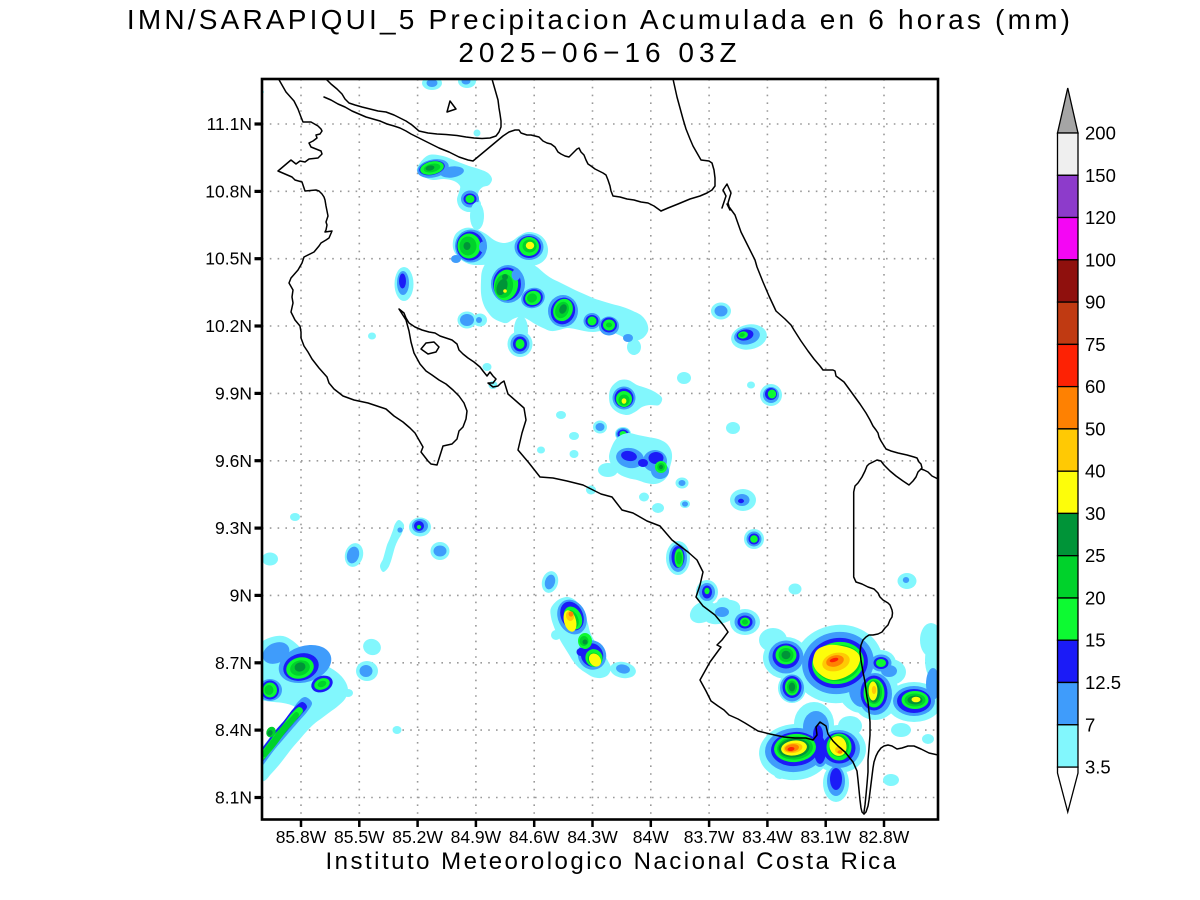 The image size is (1200, 900). Describe the element at coordinates (1095, 598) in the screenshot. I see `svg-text: 20` at that location.